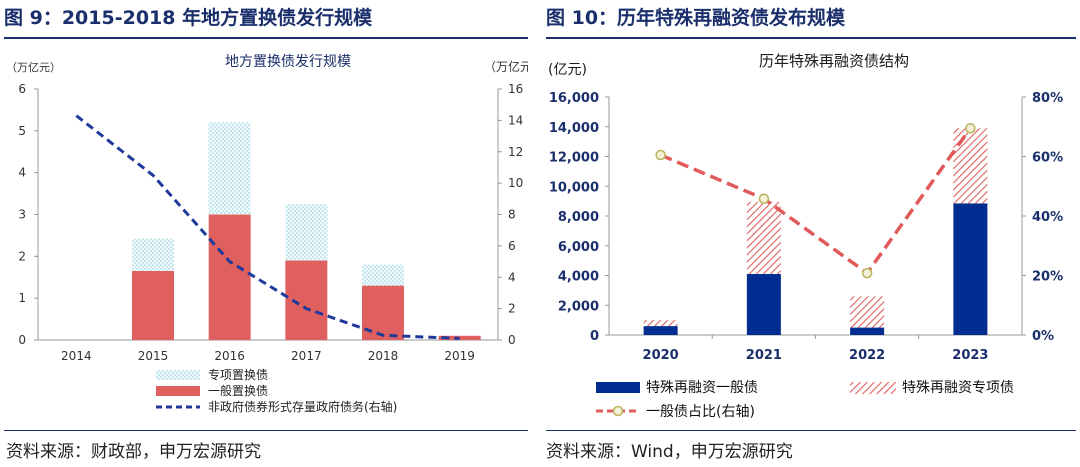  Describe the element at coordinates (512, 215) in the screenshot. I see `right-tick-label: 8` at that location.